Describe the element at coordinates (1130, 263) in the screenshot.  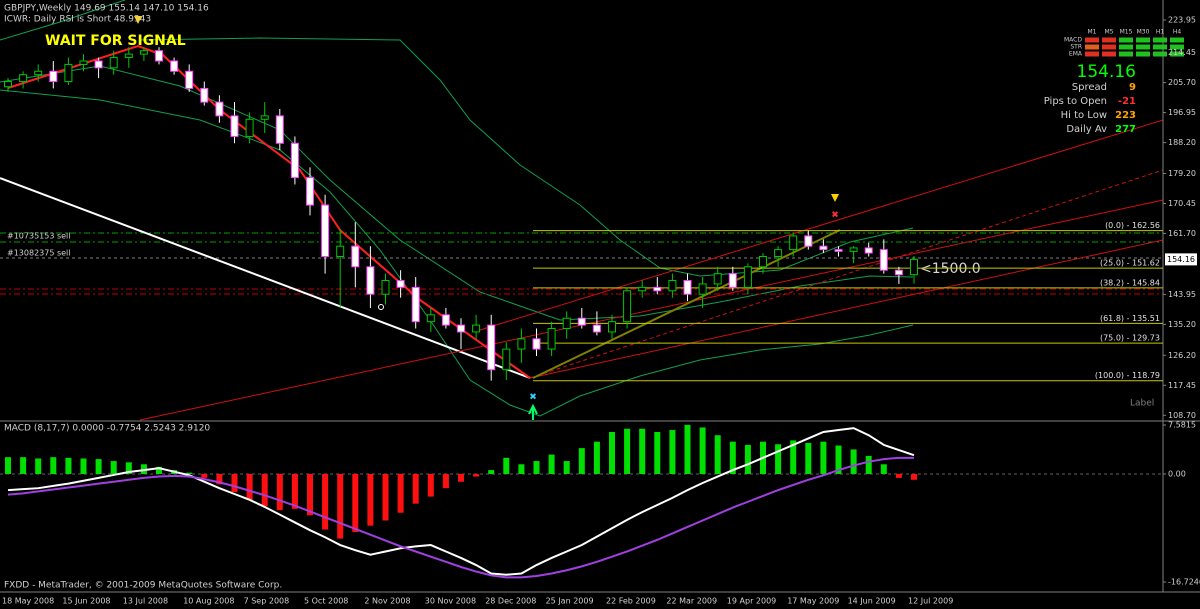
I see `fib-label: (25.0) - 151.62` at that location.